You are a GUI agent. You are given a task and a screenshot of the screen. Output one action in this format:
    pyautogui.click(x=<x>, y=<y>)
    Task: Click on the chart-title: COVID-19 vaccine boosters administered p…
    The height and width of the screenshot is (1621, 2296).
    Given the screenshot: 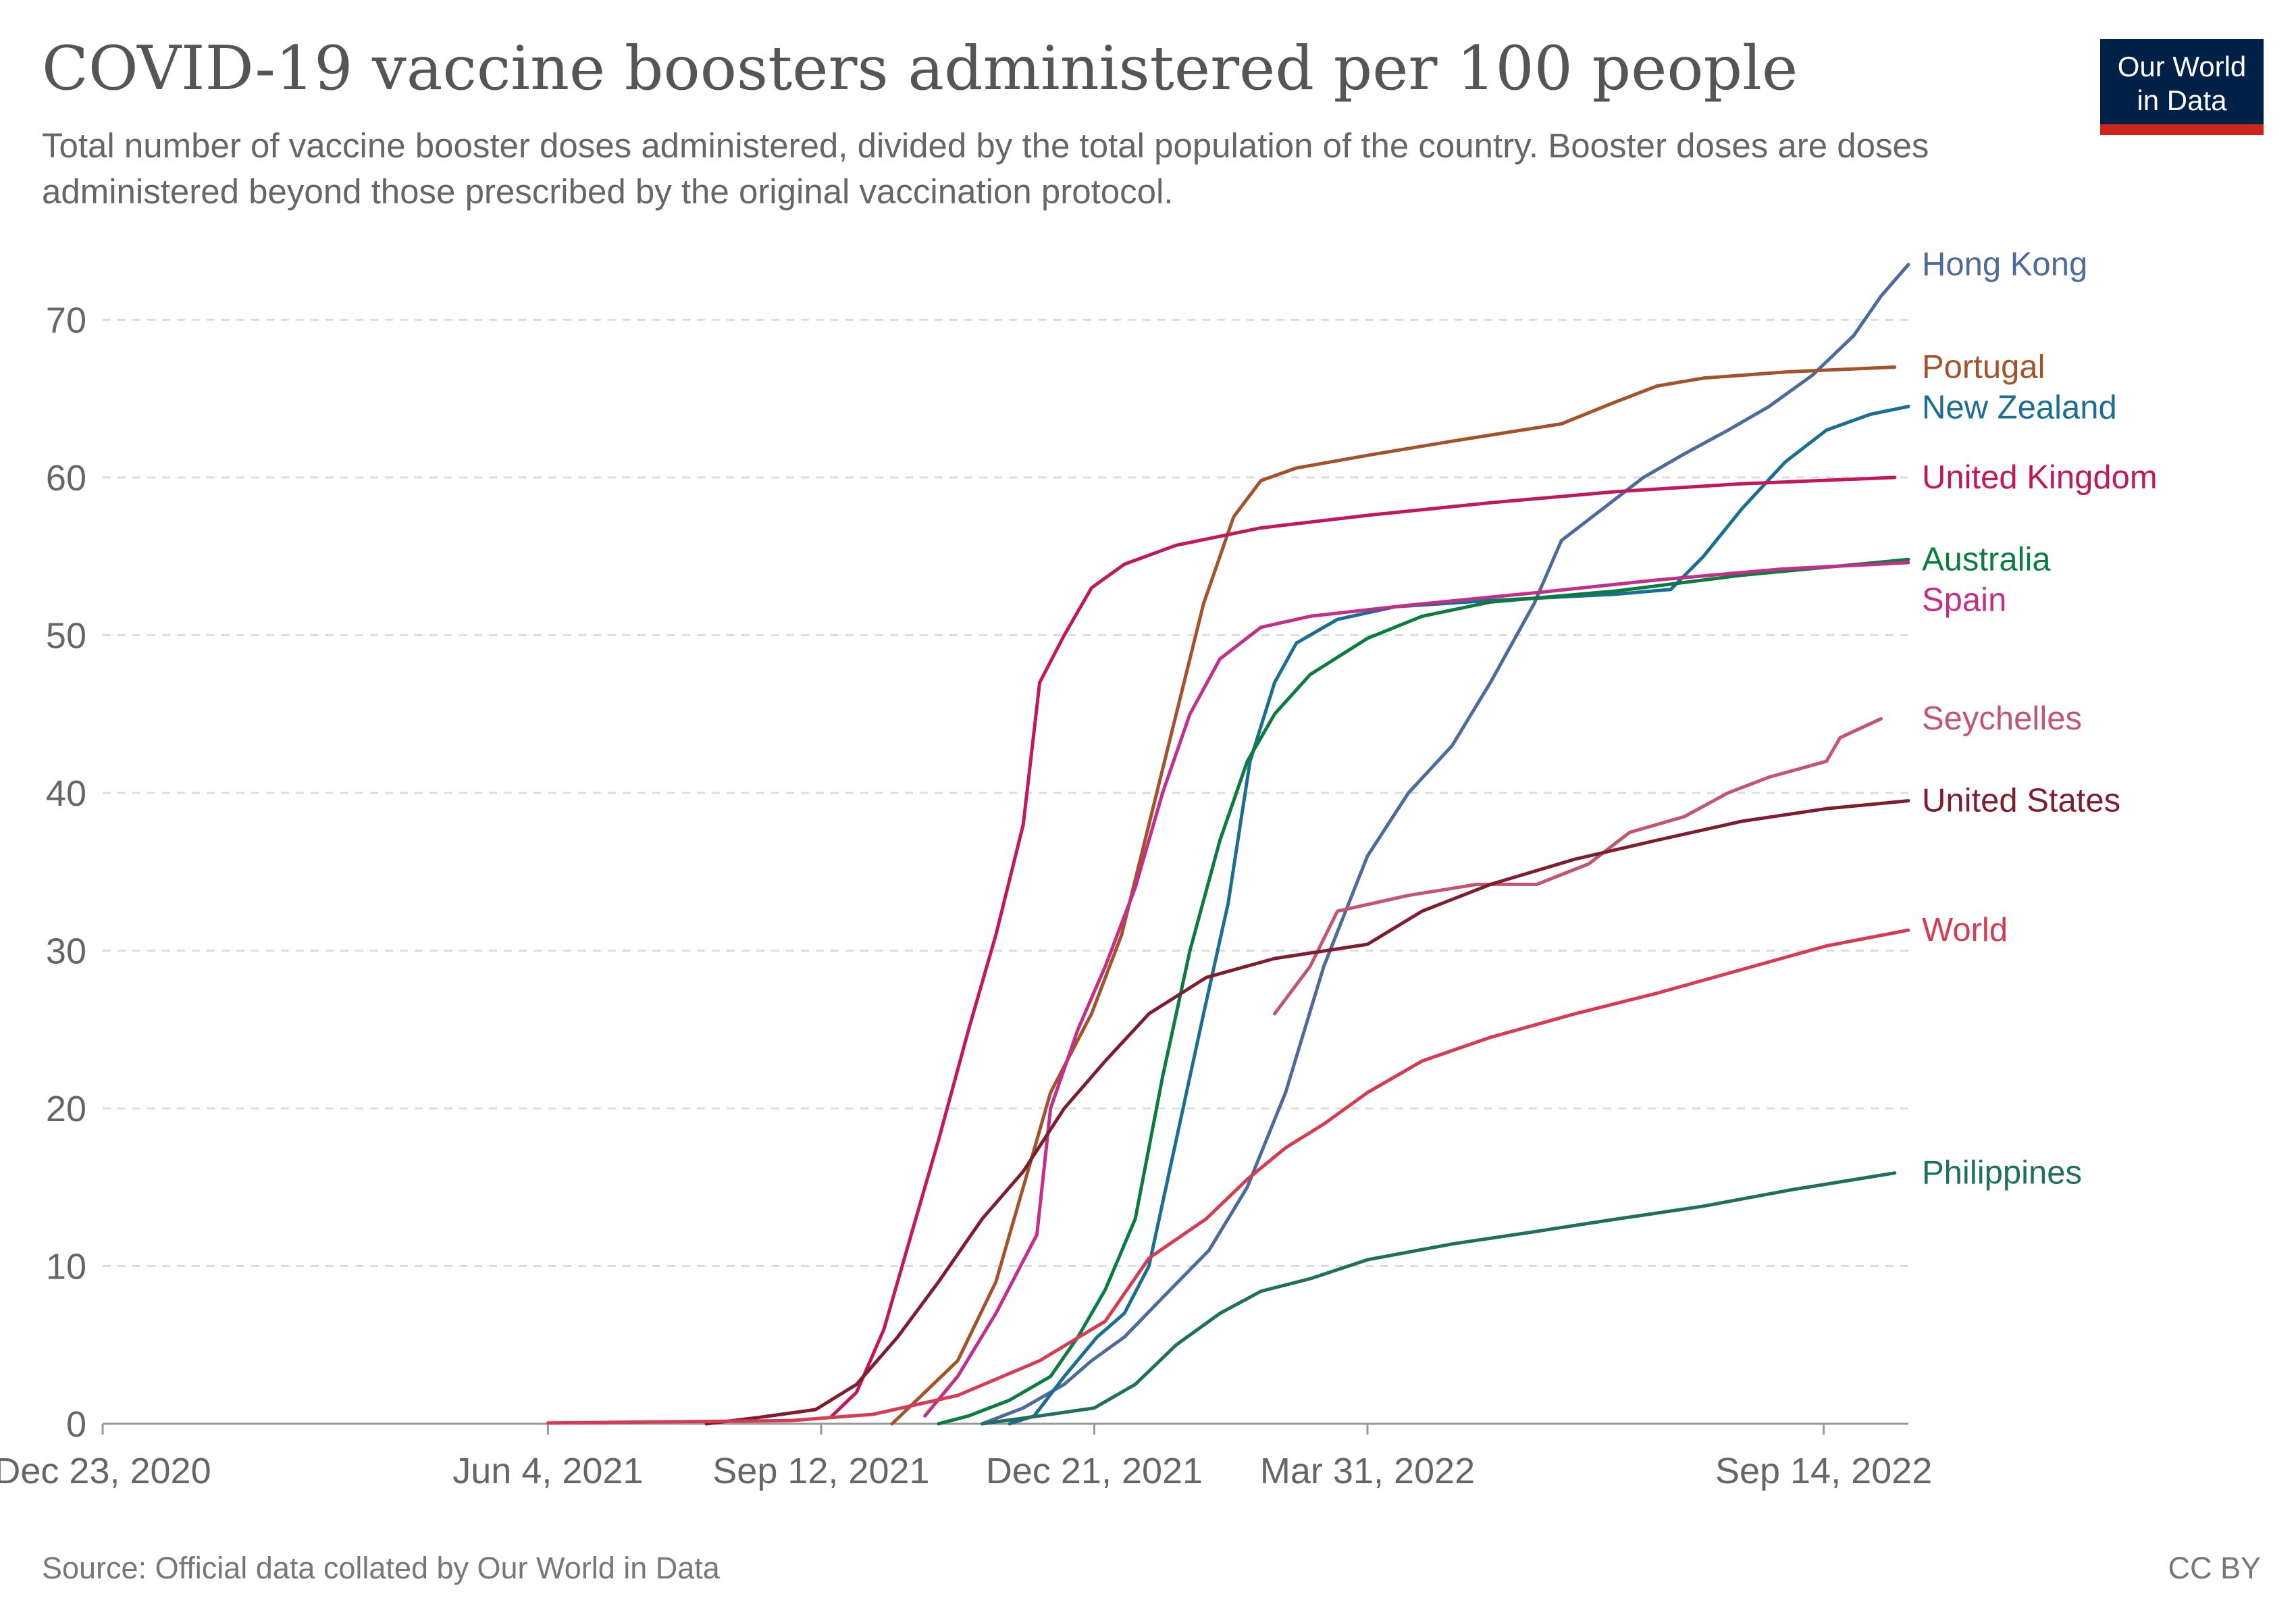 What is the action you would take?
    pyautogui.click(x=920, y=68)
    